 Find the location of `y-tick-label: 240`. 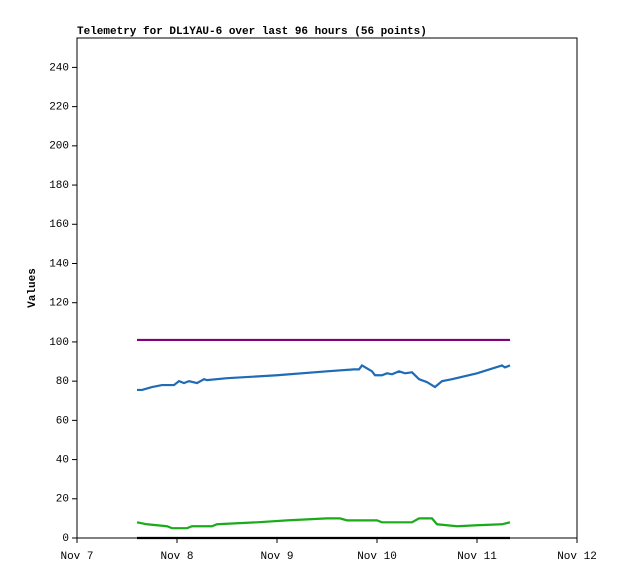

y-tick-label: 240 is located at coordinates (59, 68).